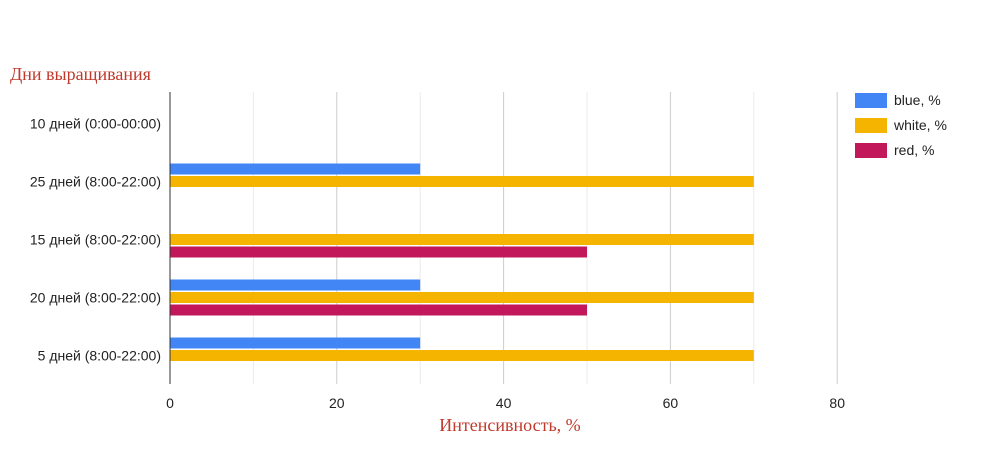 This screenshot has height=476, width=1006. Describe the element at coordinates (337, 403) in the screenshot. I see `x-tick-label: 20` at that location.